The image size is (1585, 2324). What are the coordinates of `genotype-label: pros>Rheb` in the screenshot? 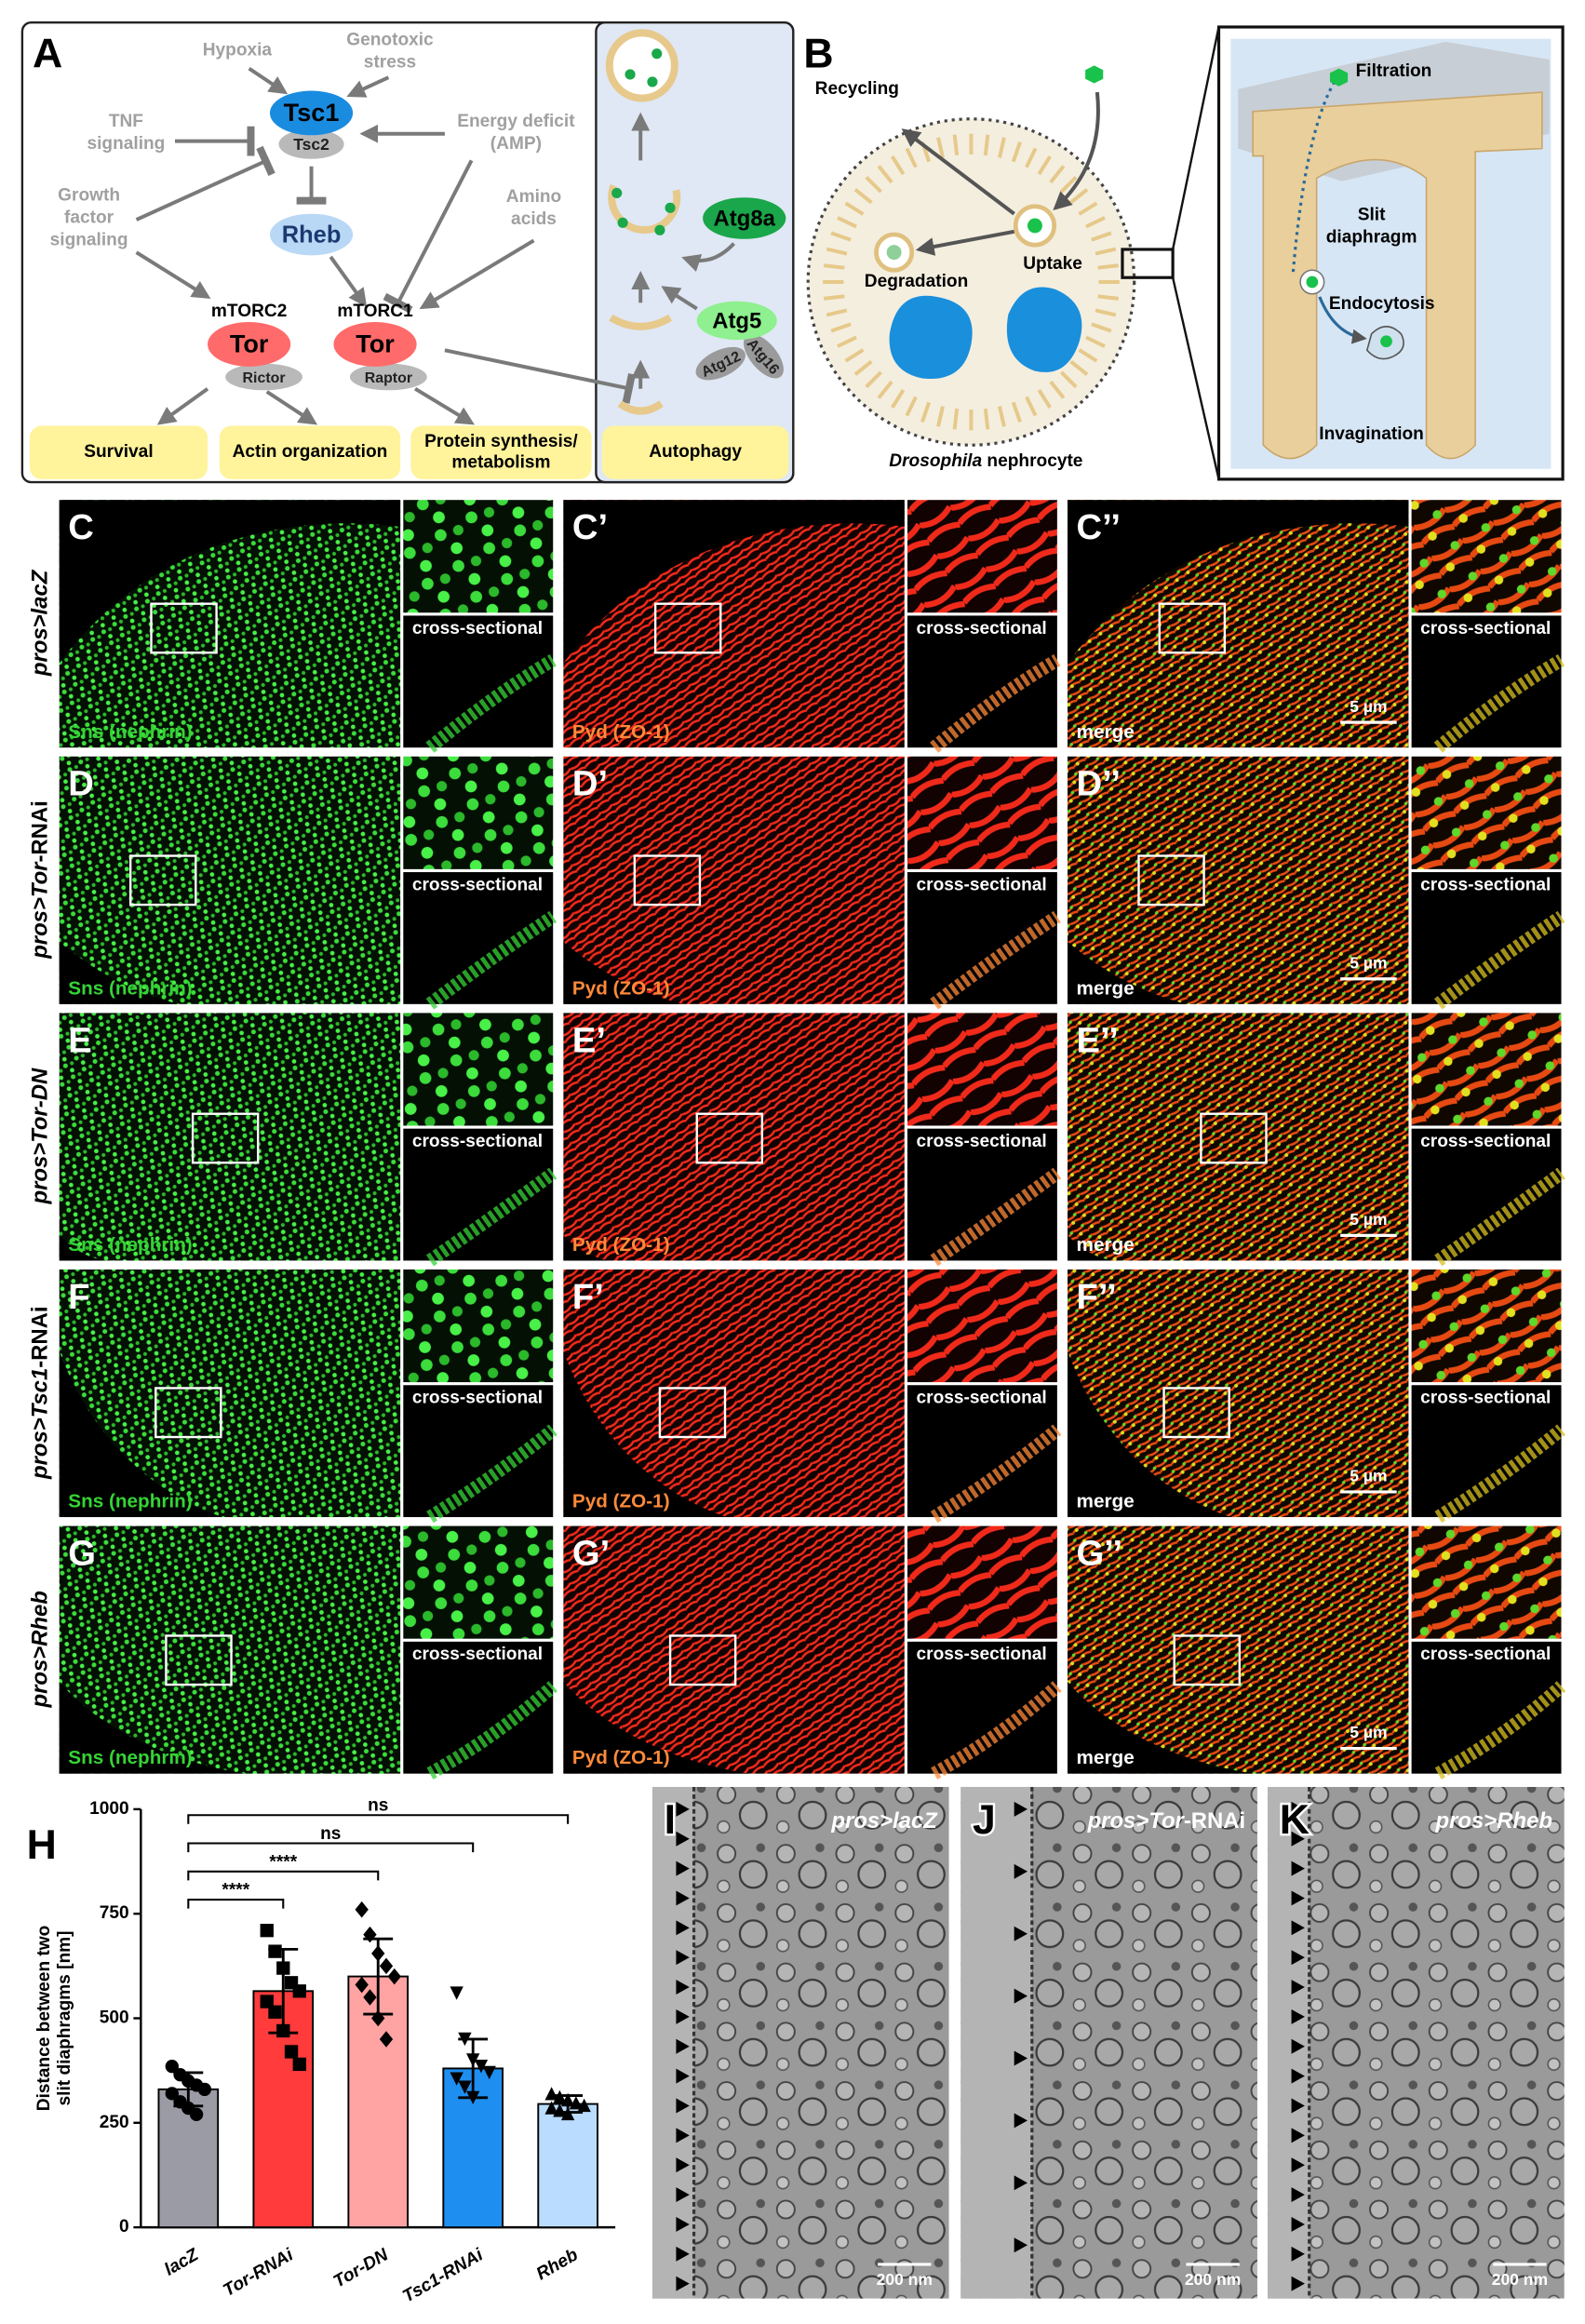 It's located at (1493, 1821).